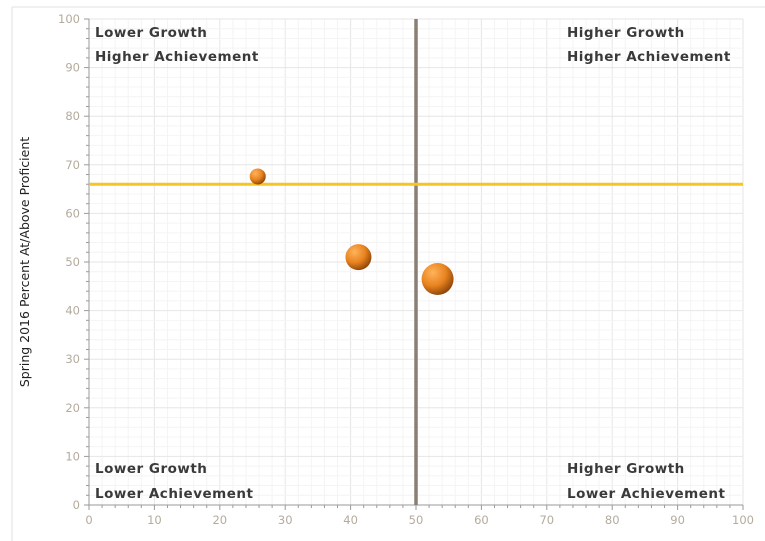 The height and width of the screenshot is (541, 765). Describe the element at coordinates (626, 469) in the screenshot. I see `quadrant-label-bottom-right-line-1: Higher Growth` at that location.